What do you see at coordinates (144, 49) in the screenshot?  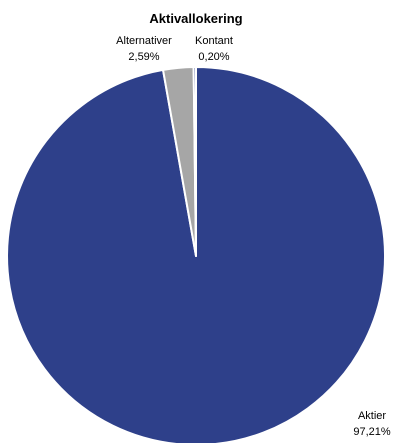 I see `slice-label-alternativer: Alternativer 2,59%` at bounding box center [144, 49].